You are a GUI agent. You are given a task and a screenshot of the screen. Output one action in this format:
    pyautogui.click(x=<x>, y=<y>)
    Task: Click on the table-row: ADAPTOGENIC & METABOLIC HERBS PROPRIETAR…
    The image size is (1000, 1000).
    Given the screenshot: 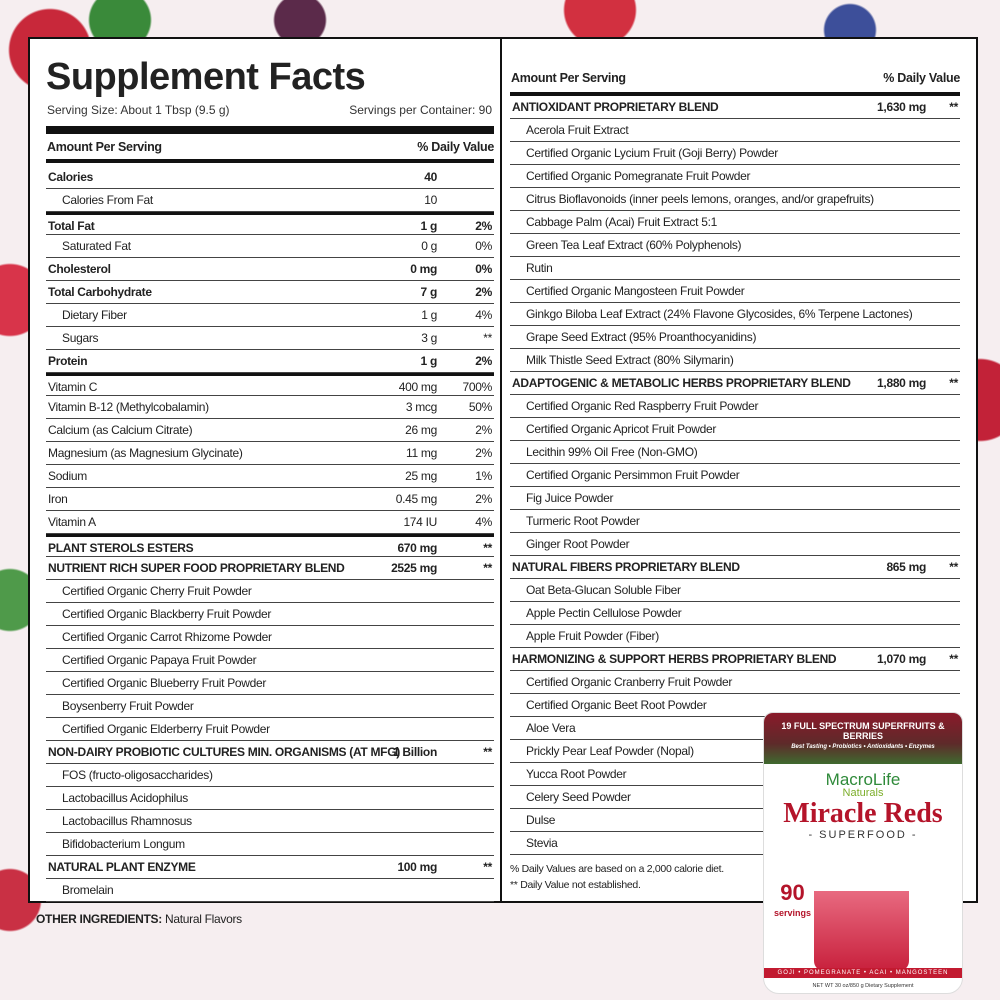 What is the action you would take?
    pyautogui.click(x=735, y=383)
    